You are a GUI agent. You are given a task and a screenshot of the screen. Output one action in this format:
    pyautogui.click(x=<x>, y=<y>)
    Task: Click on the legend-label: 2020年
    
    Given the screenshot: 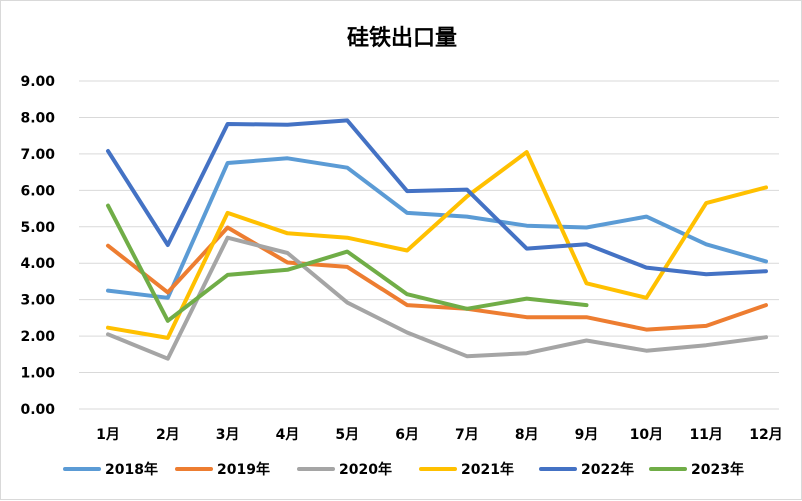 What is the action you would take?
    pyautogui.click(x=365, y=469)
    